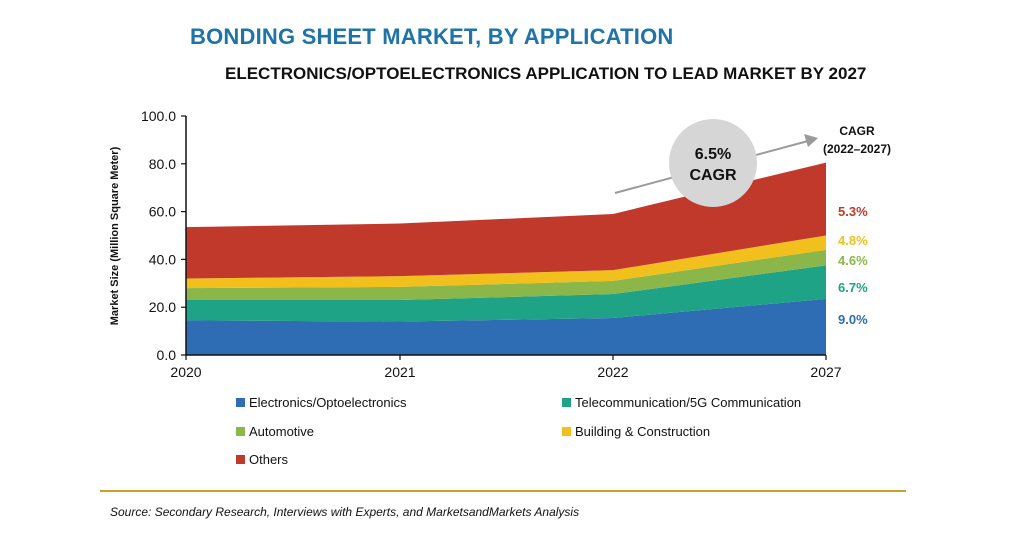 This screenshot has height=536, width=1024. What do you see at coordinates (853, 260) in the screenshot?
I see `cagr-label-2: 4.6%` at bounding box center [853, 260].